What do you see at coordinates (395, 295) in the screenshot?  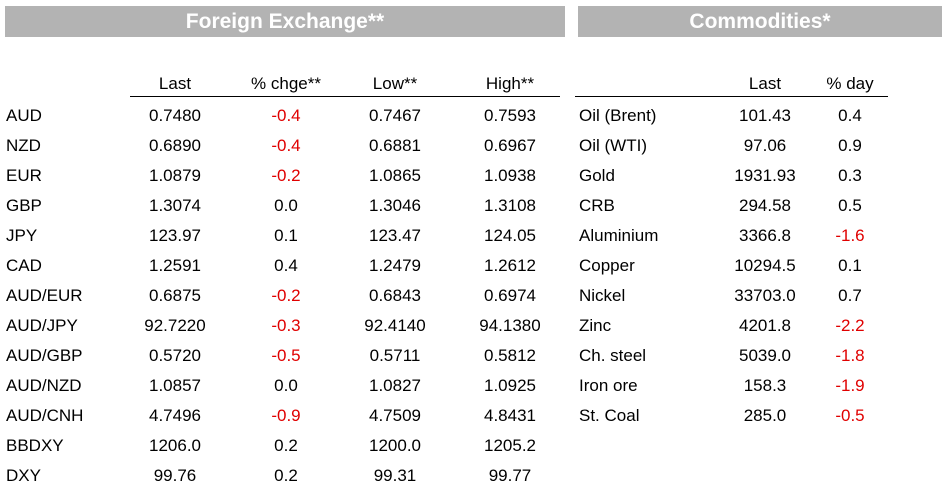 I see `fx-cell-low: 0.6843` at bounding box center [395, 295].